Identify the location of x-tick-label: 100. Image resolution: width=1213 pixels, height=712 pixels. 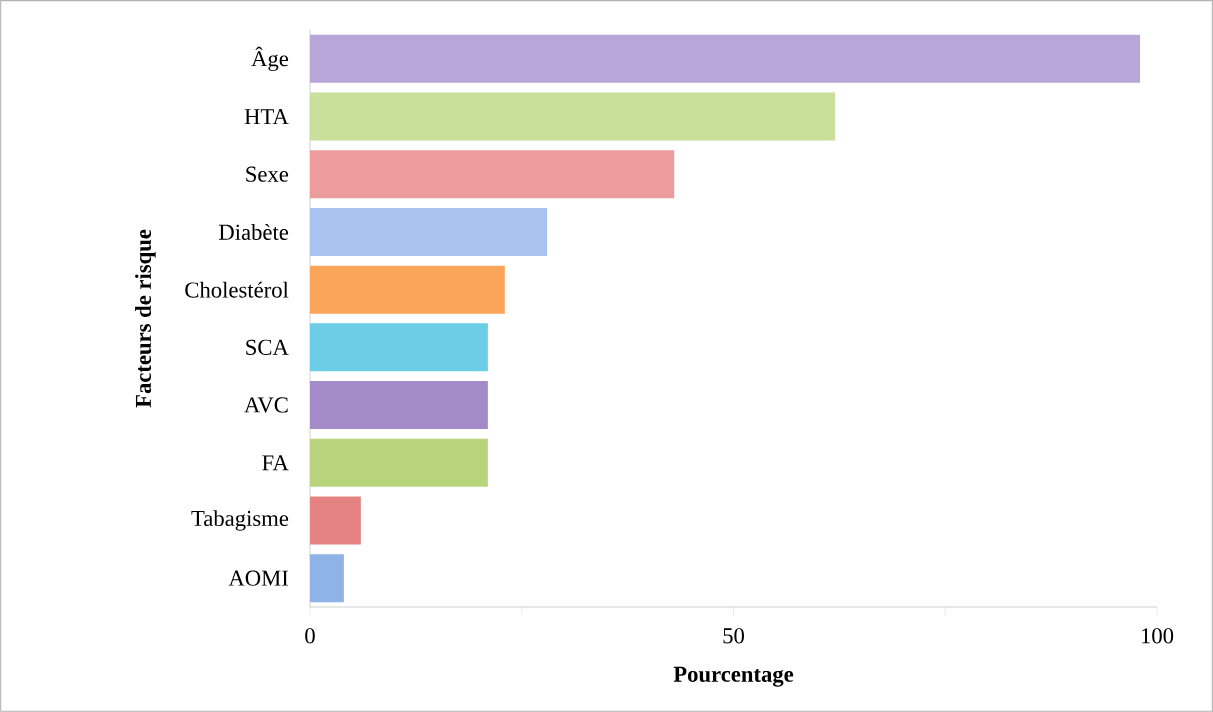
(1157, 636).